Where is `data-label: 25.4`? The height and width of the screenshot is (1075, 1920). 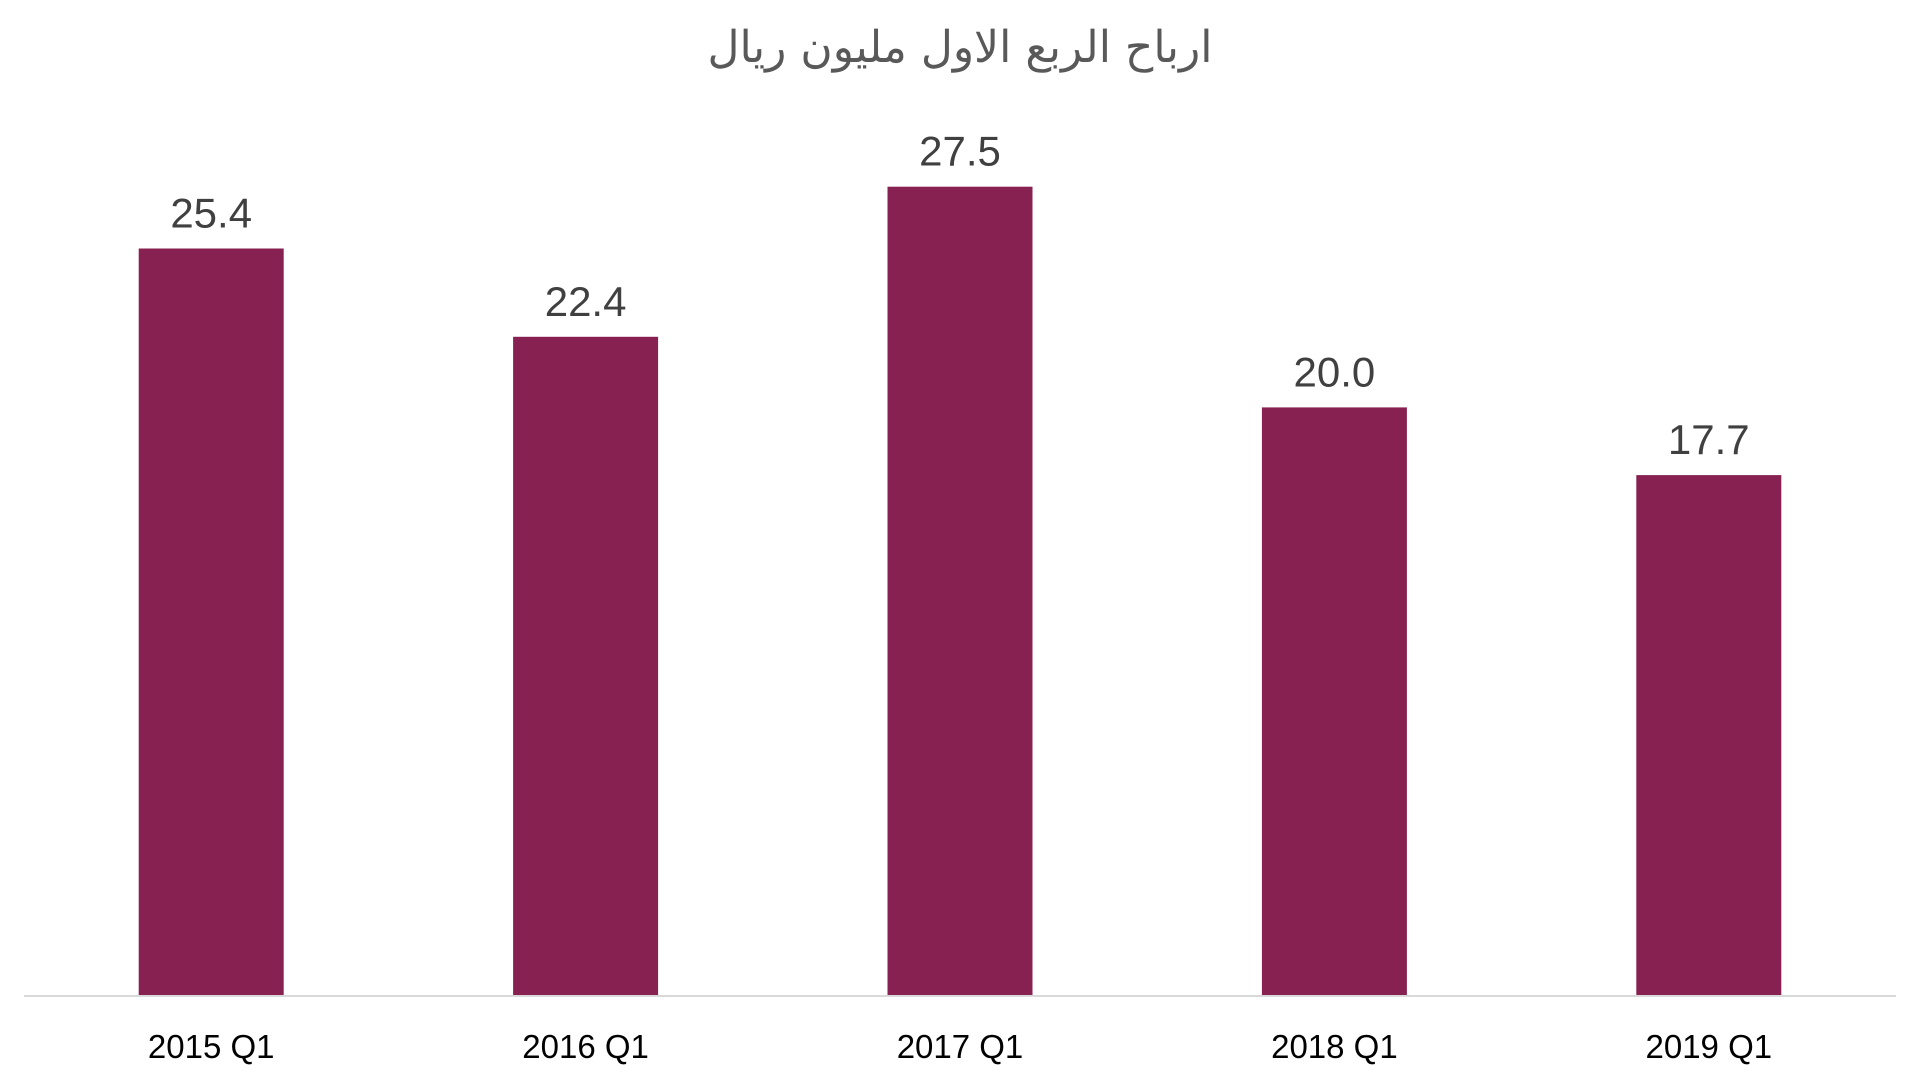
data-label: 25.4 is located at coordinates (211, 213).